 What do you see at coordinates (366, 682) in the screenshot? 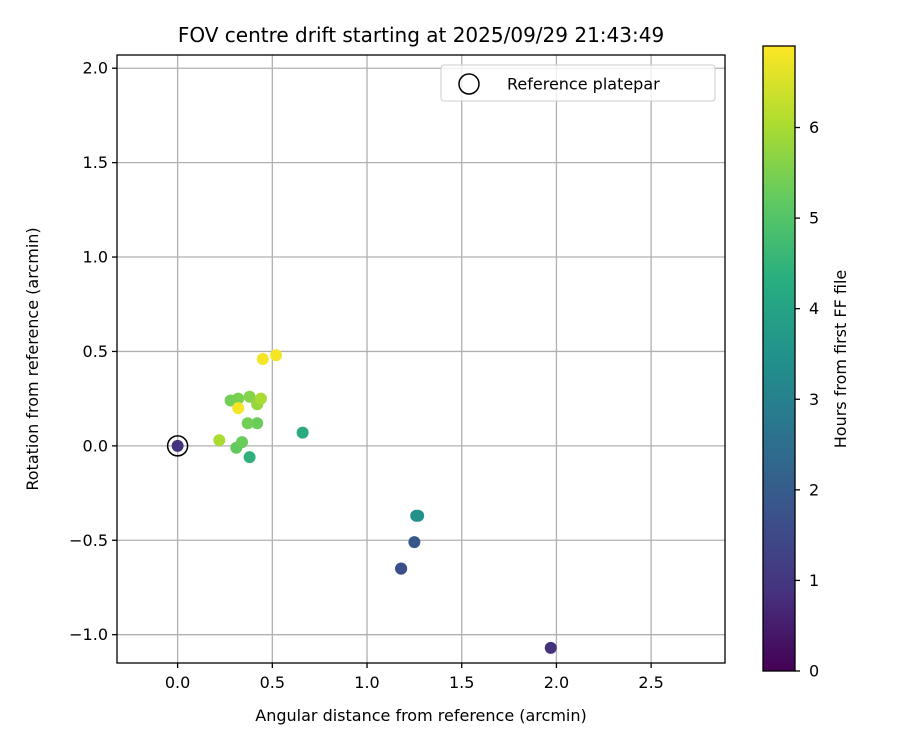
I see `x-tick-label: 1.0` at bounding box center [366, 682].